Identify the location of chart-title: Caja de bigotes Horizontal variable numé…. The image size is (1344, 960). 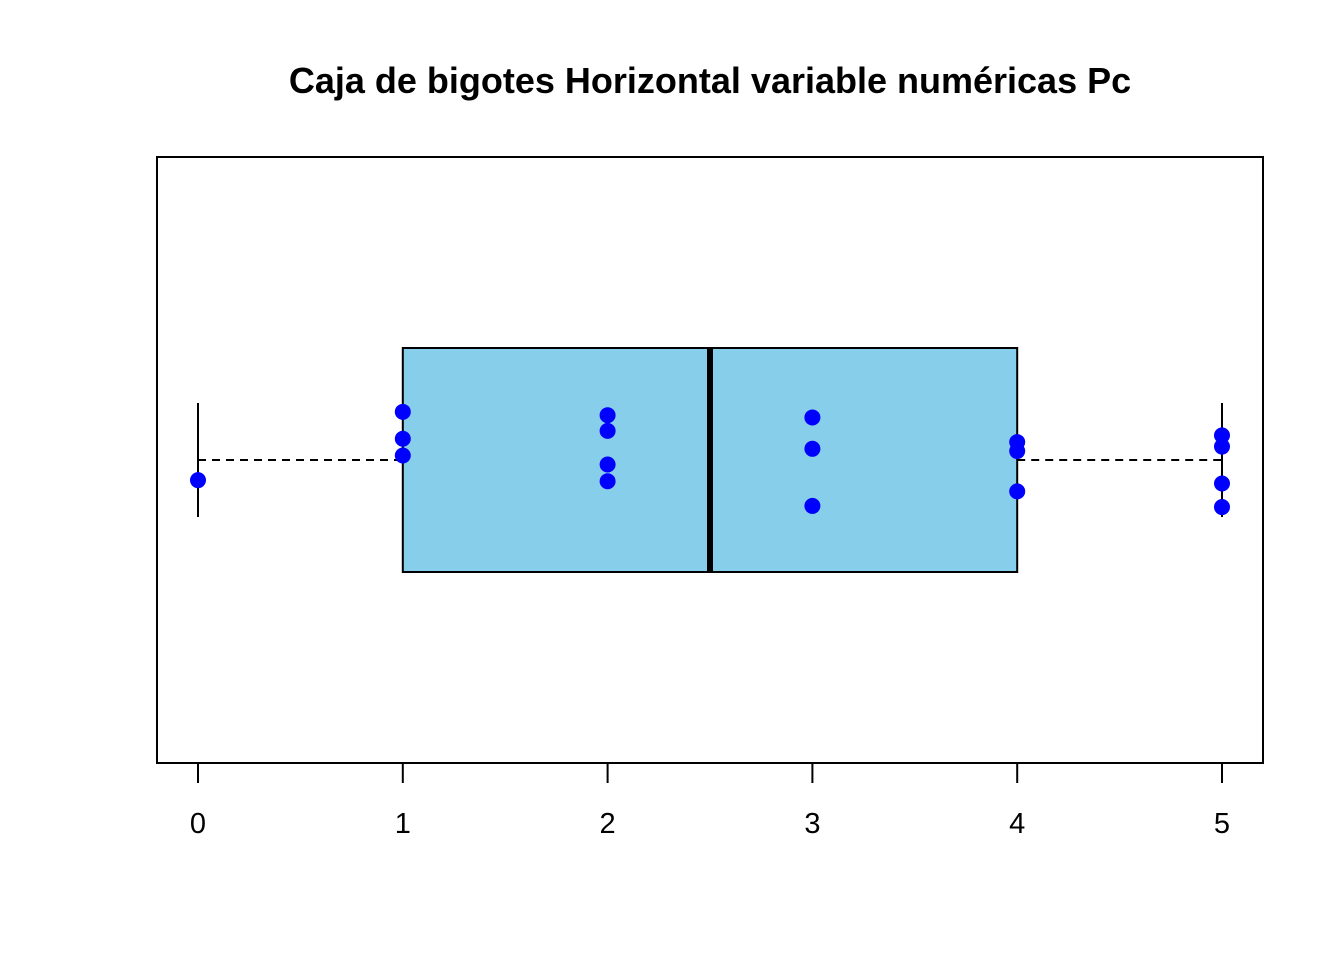
(710, 80).